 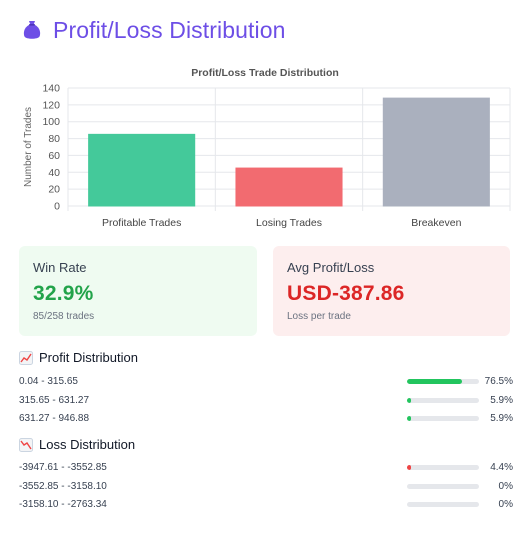 What do you see at coordinates (266, 401) in the screenshot?
I see `profit-row-2: 315.65 - 631.27 5.9%` at bounding box center [266, 401].